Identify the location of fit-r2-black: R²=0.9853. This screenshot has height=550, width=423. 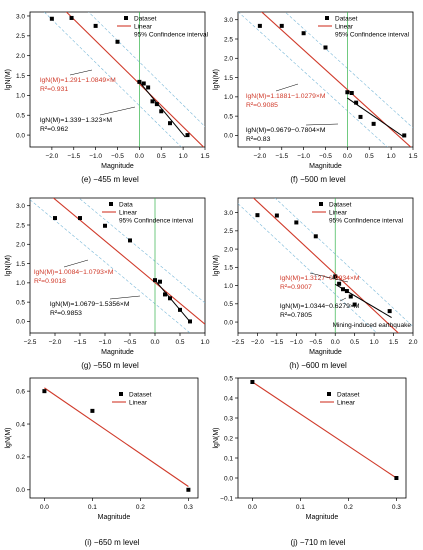
(66, 313).